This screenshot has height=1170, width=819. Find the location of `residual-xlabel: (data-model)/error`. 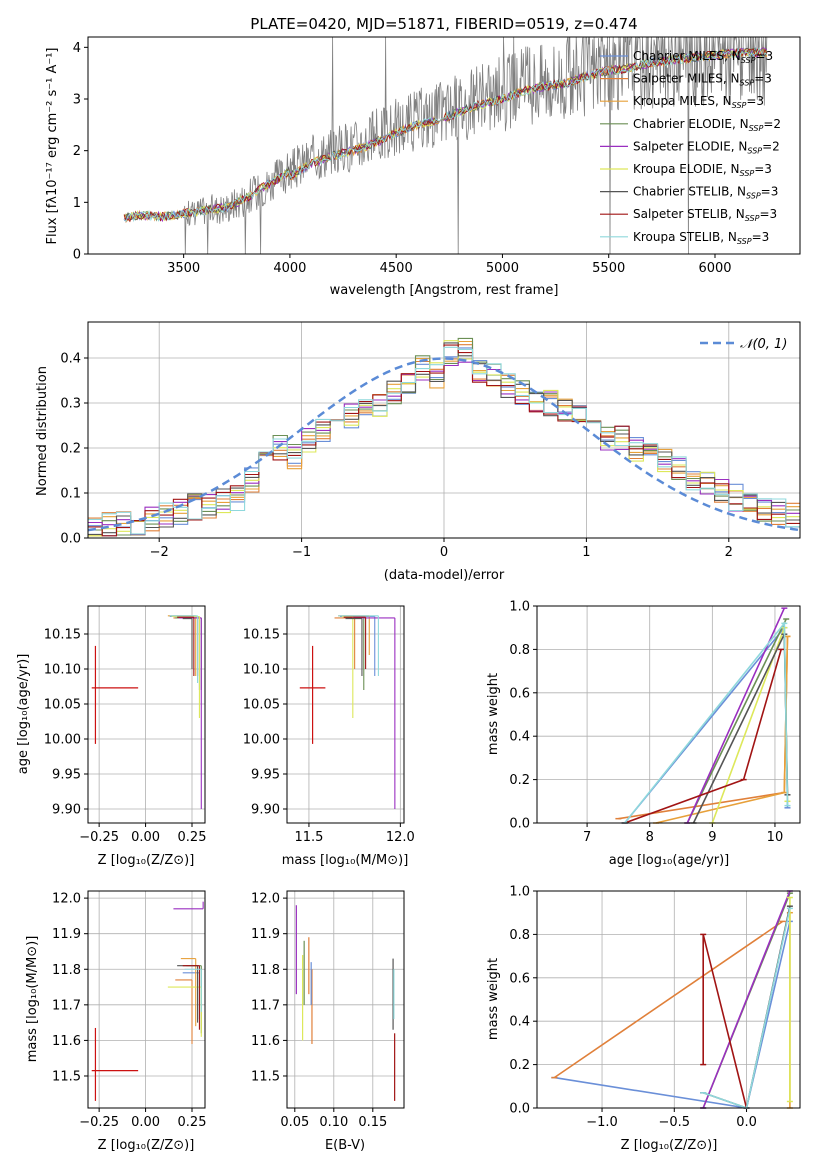

residual-xlabel: (data-model)/error is located at coordinates (444, 575).